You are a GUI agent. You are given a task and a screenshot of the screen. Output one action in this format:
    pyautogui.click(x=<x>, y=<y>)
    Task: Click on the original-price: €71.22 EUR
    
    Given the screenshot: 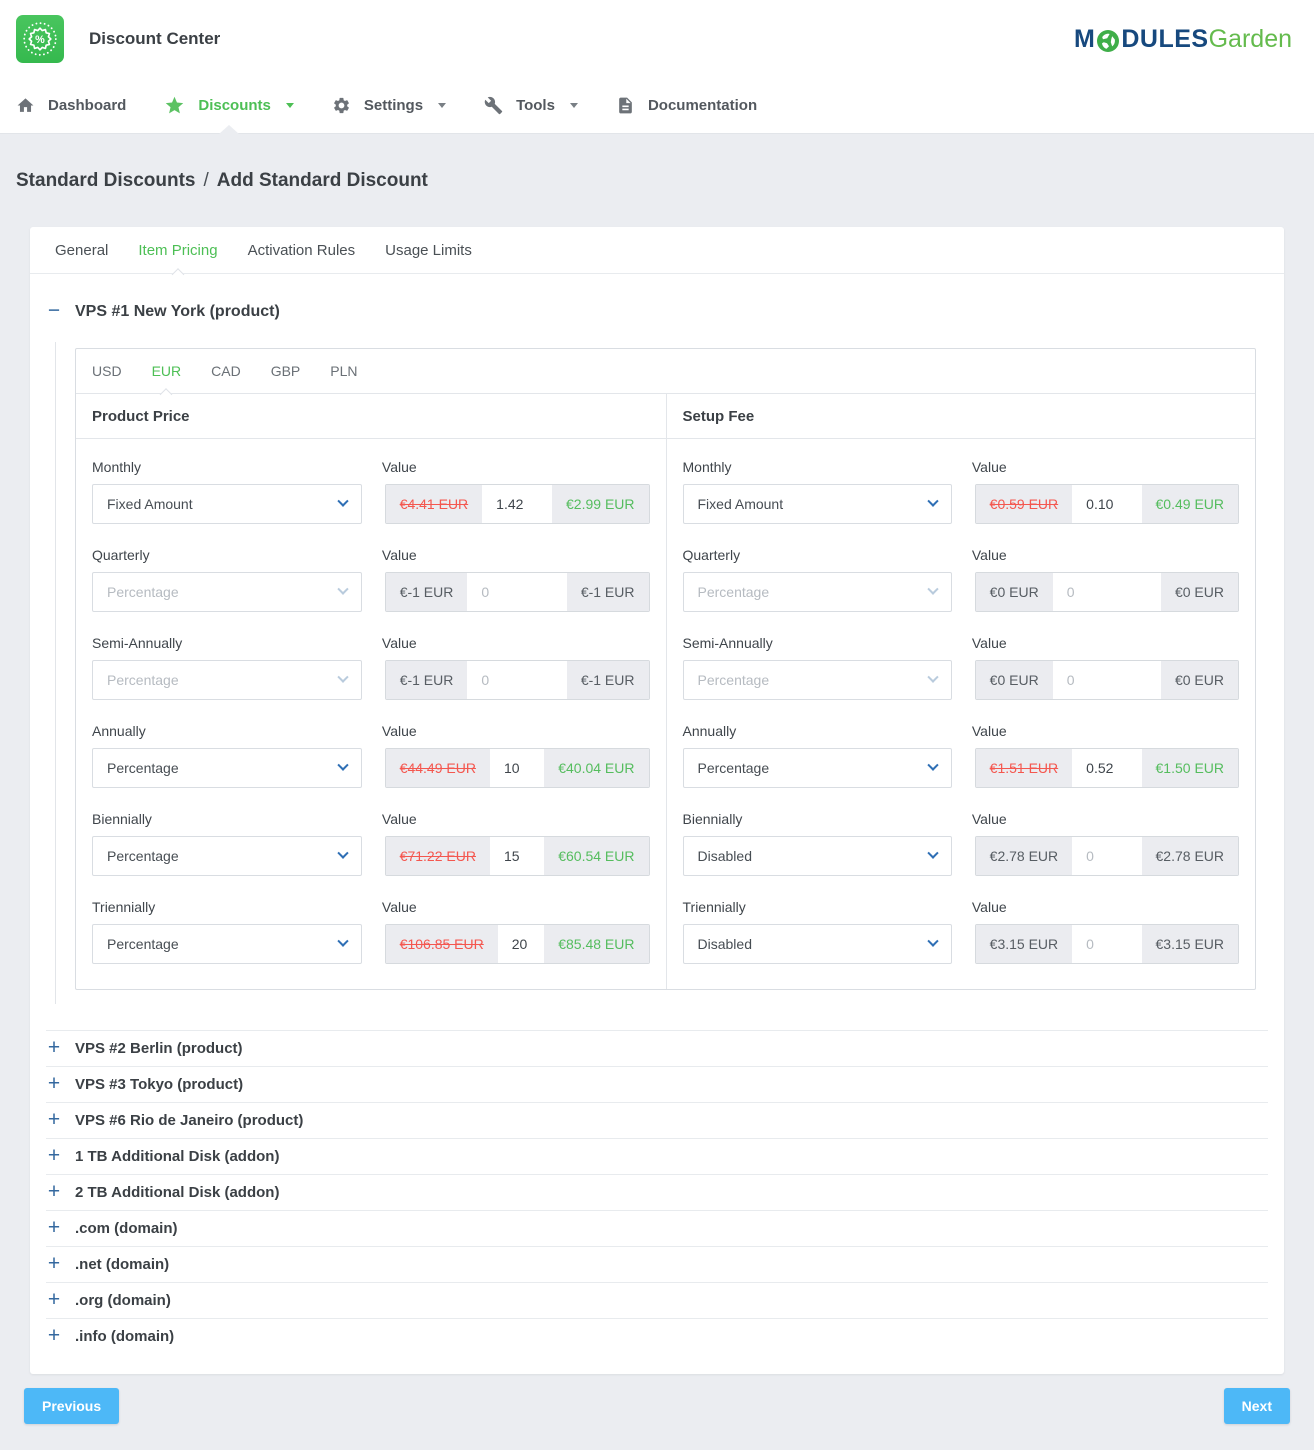 What is the action you would take?
    pyautogui.click(x=437, y=856)
    